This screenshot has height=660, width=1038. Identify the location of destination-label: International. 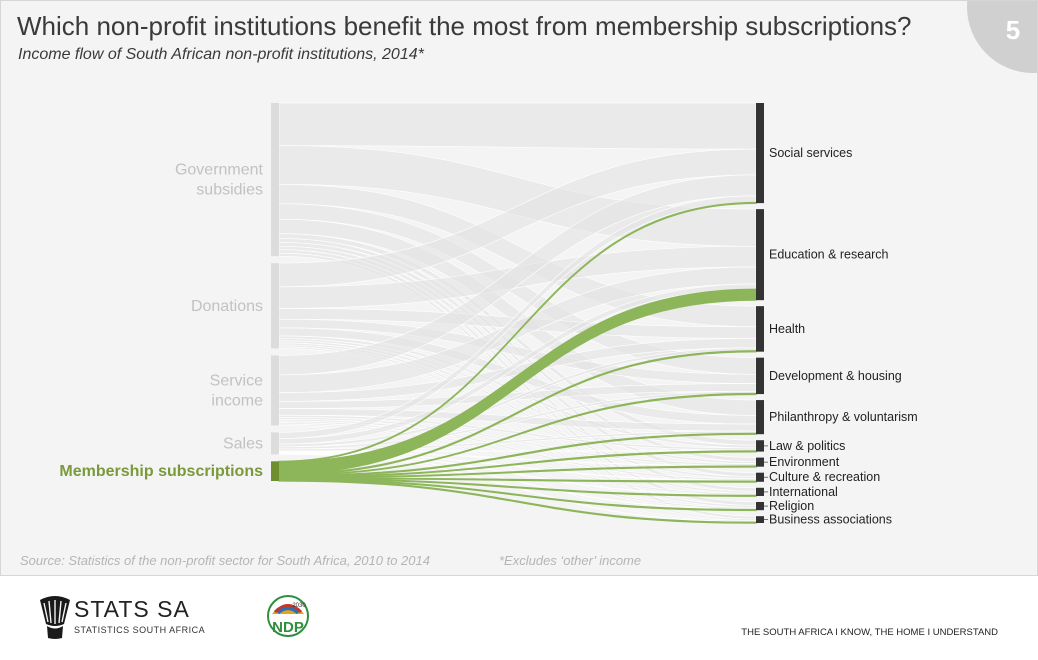
(803, 492).